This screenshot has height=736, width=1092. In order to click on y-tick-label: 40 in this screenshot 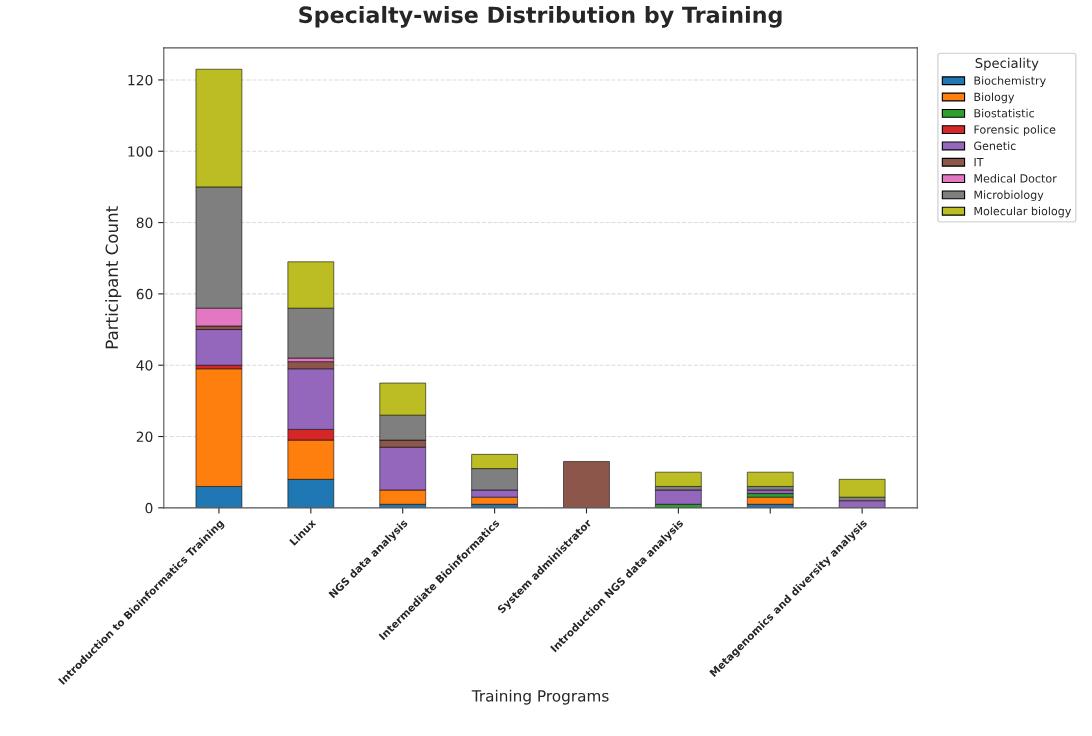, I will do `click(144, 365)`.